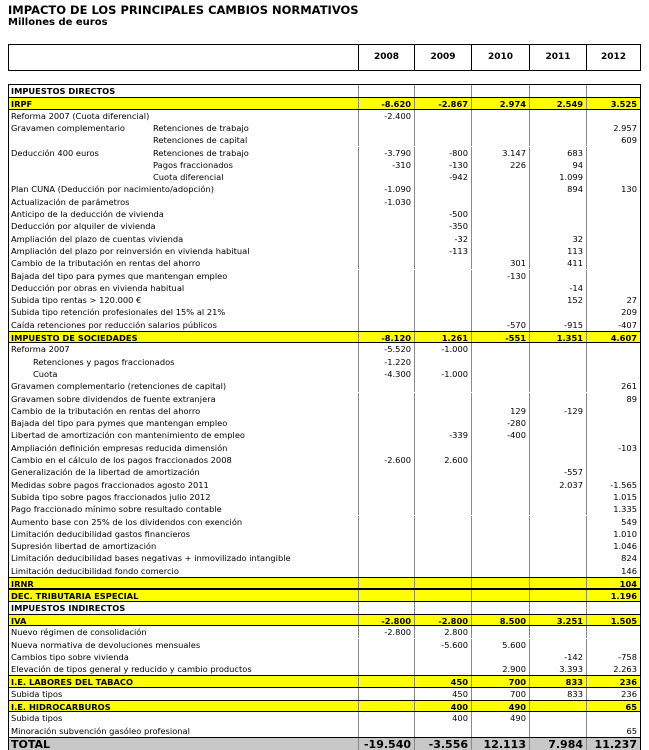 This screenshot has height=750, width=649. I want to click on table-row: IRNR 104, so click(324, 583).